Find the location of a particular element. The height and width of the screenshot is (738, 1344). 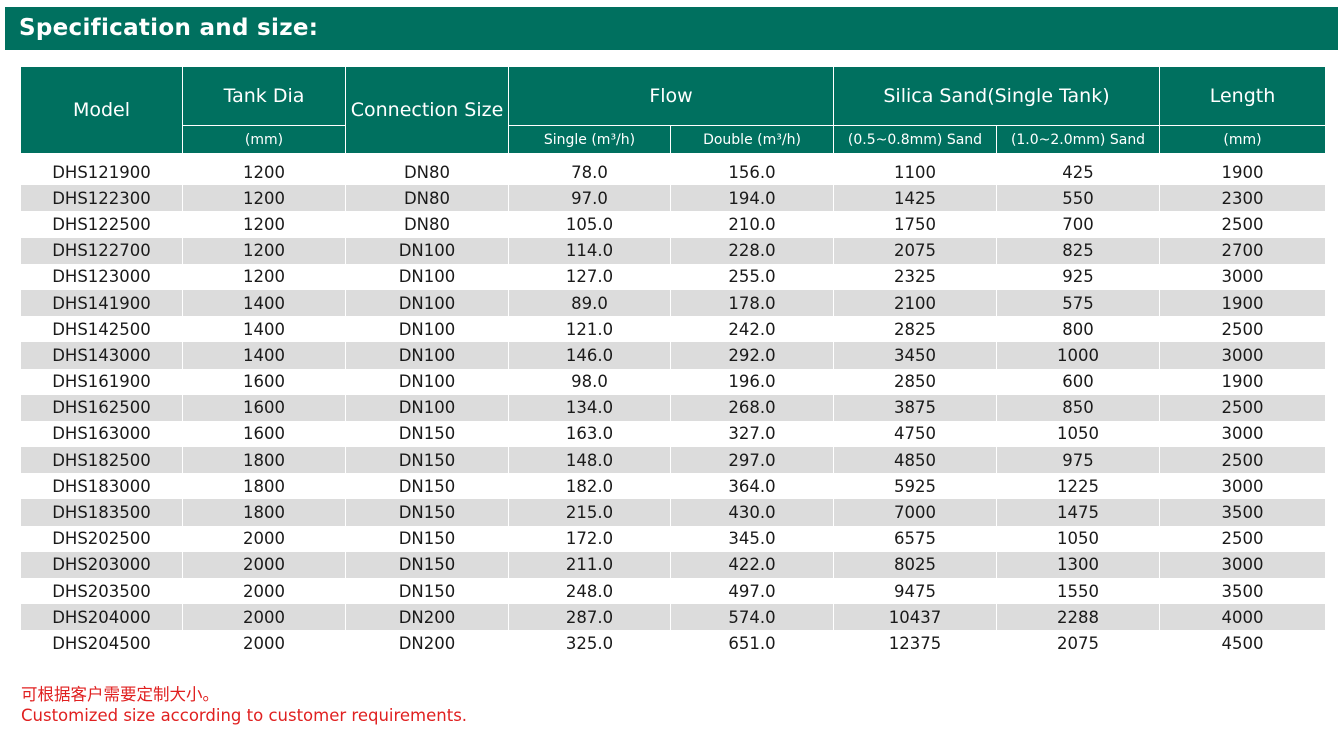

flow-single-cell: 215.0 is located at coordinates (589, 512).